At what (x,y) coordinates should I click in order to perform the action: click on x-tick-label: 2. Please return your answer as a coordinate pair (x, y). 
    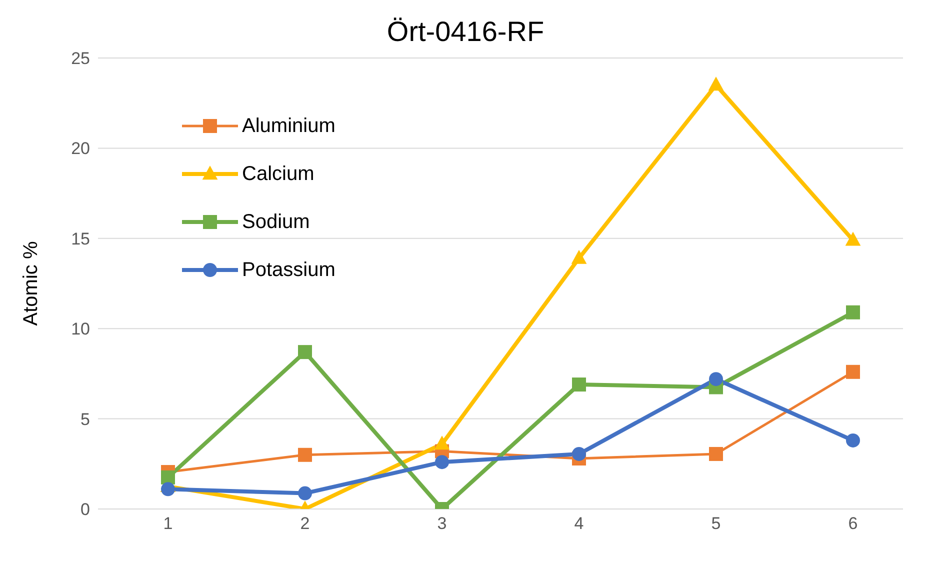
    Looking at the image, I should click on (305, 524).